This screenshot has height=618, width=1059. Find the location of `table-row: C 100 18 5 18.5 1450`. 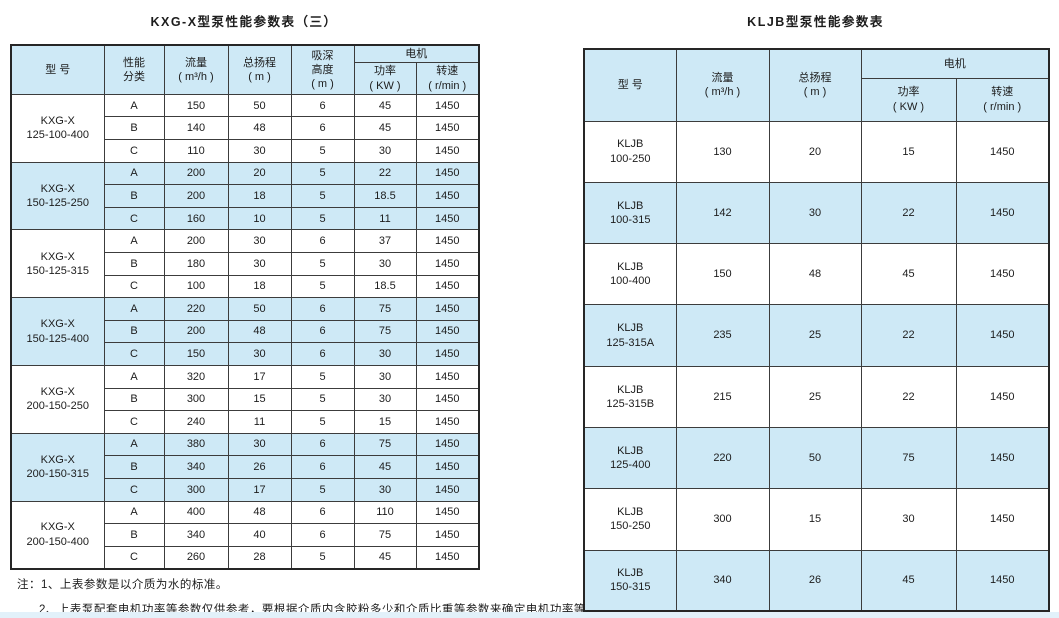

table-row: C 100 18 5 18.5 1450 is located at coordinates (245, 286).